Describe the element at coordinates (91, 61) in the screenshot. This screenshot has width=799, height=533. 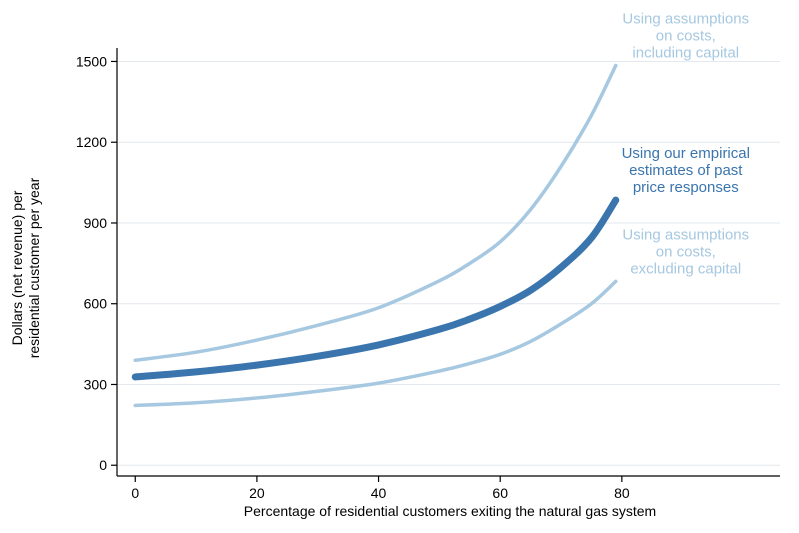
I see `y-tick-label-1500: 1500` at that location.